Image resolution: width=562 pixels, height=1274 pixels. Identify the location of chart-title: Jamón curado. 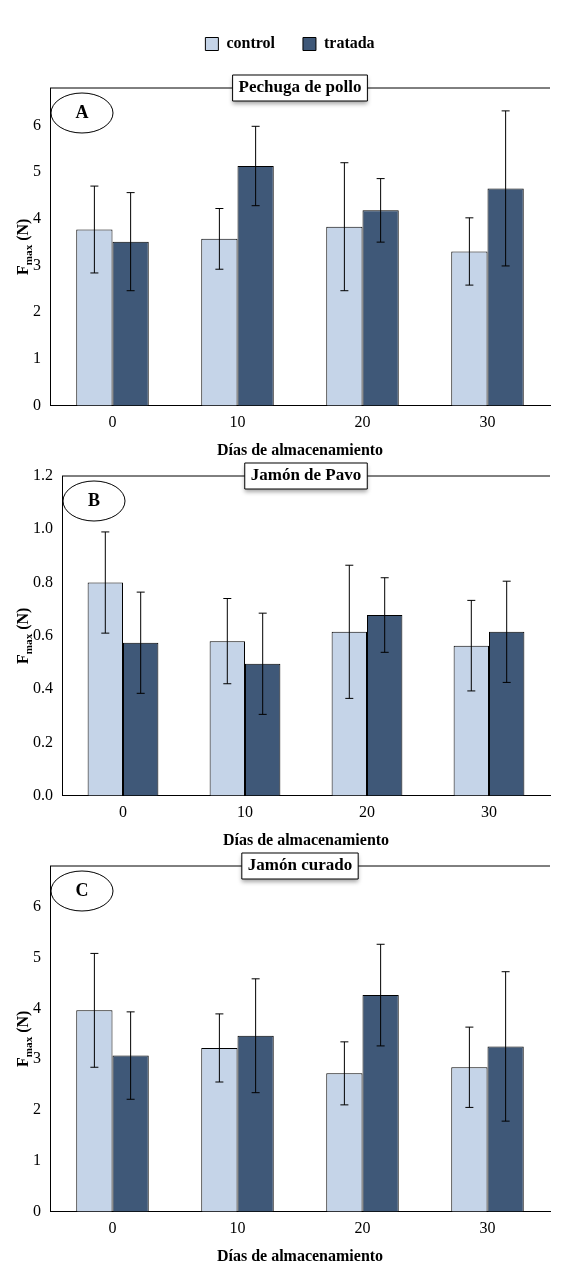
(300, 865).